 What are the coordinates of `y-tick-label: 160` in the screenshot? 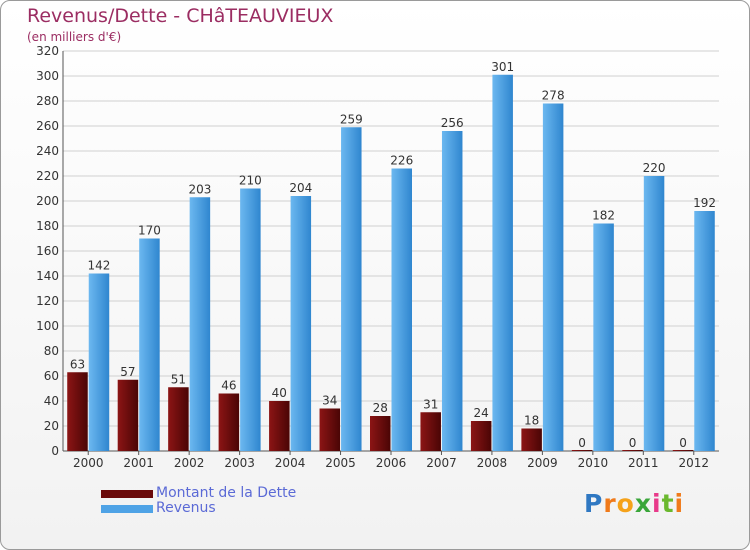 It's located at (47, 251).